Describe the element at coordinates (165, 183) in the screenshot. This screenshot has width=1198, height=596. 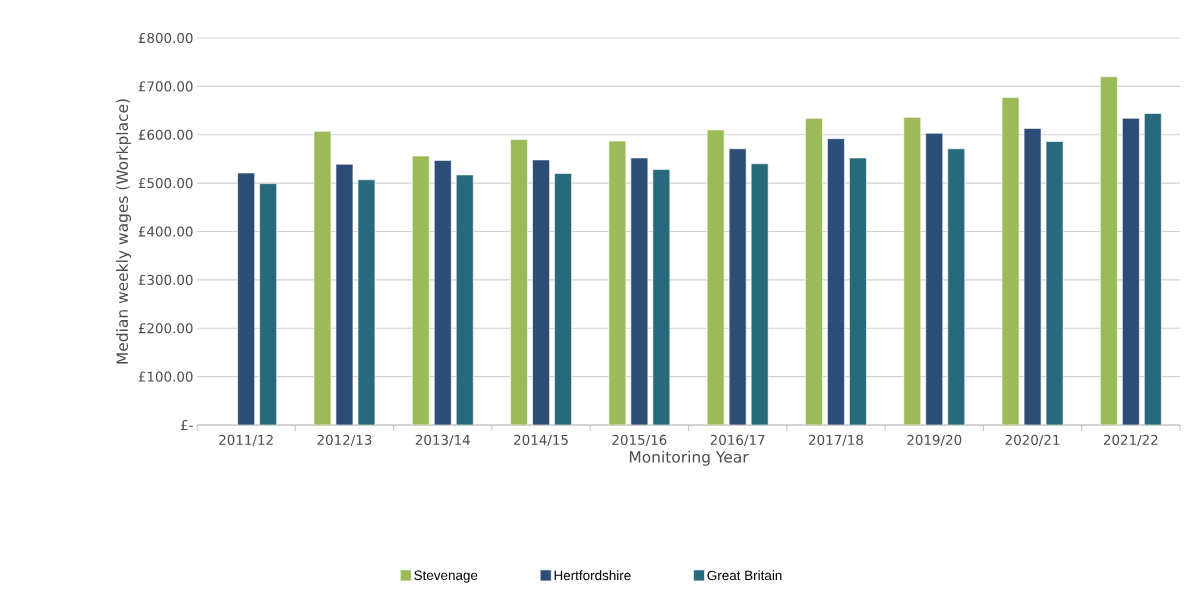
I see `y-tick-label: £500.00` at that location.